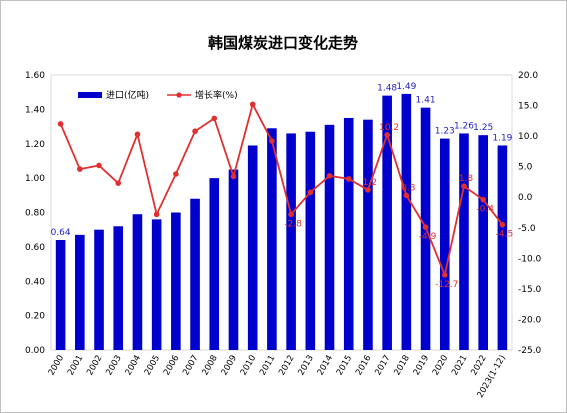 The width and height of the screenshot is (567, 413). Describe the element at coordinates (530, 320) in the screenshot. I see `y-right-tick-label: -20.0` at that location.